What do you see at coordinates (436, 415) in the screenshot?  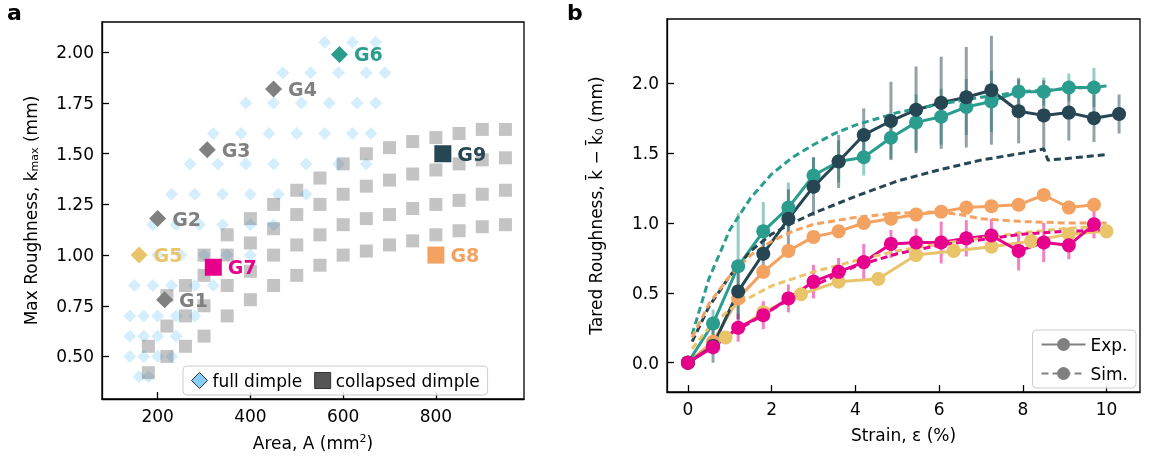 I see `x-tick-label: 800` at bounding box center [436, 415].